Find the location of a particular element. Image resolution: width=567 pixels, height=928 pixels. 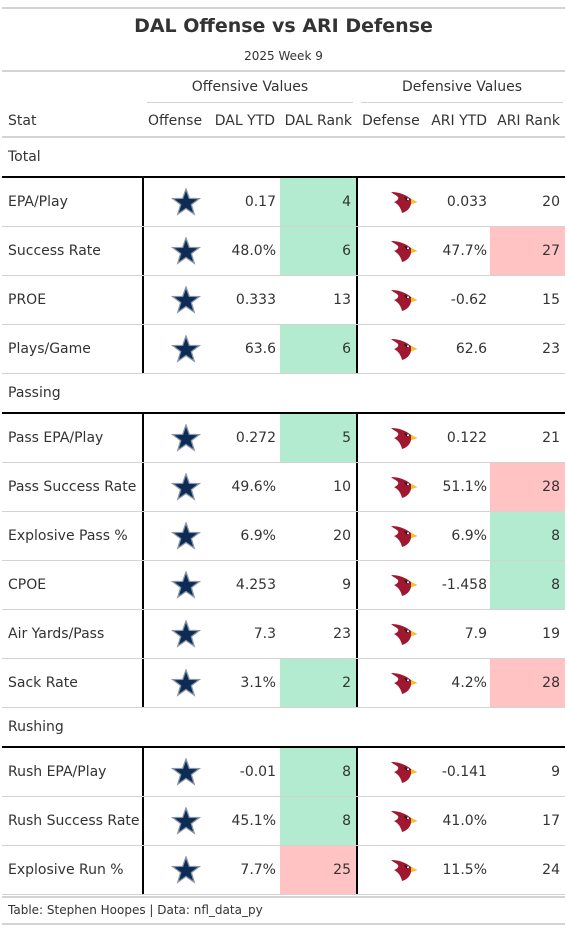

ari-rank-value: 20 is located at coordinates (551, 202).